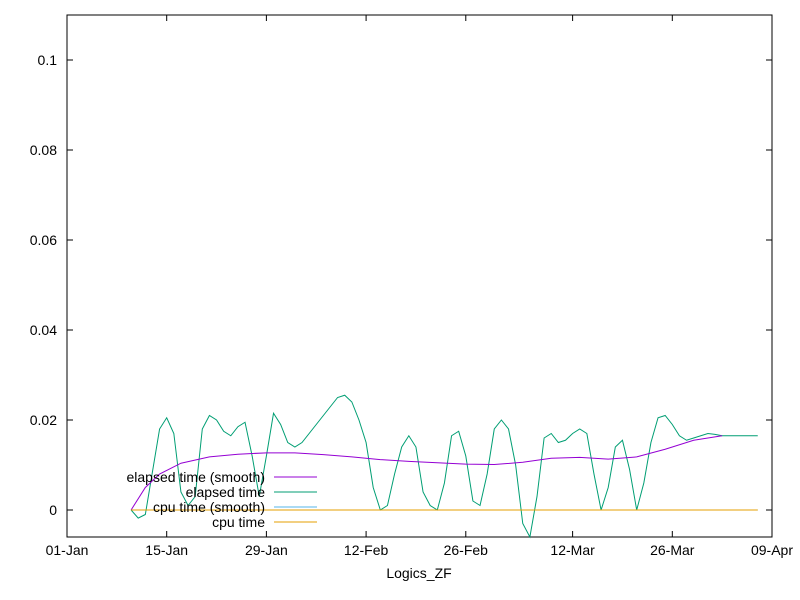 This screenshot has width=800, height=600. I want to click on legend-label: cpu time, so click(238, 522).